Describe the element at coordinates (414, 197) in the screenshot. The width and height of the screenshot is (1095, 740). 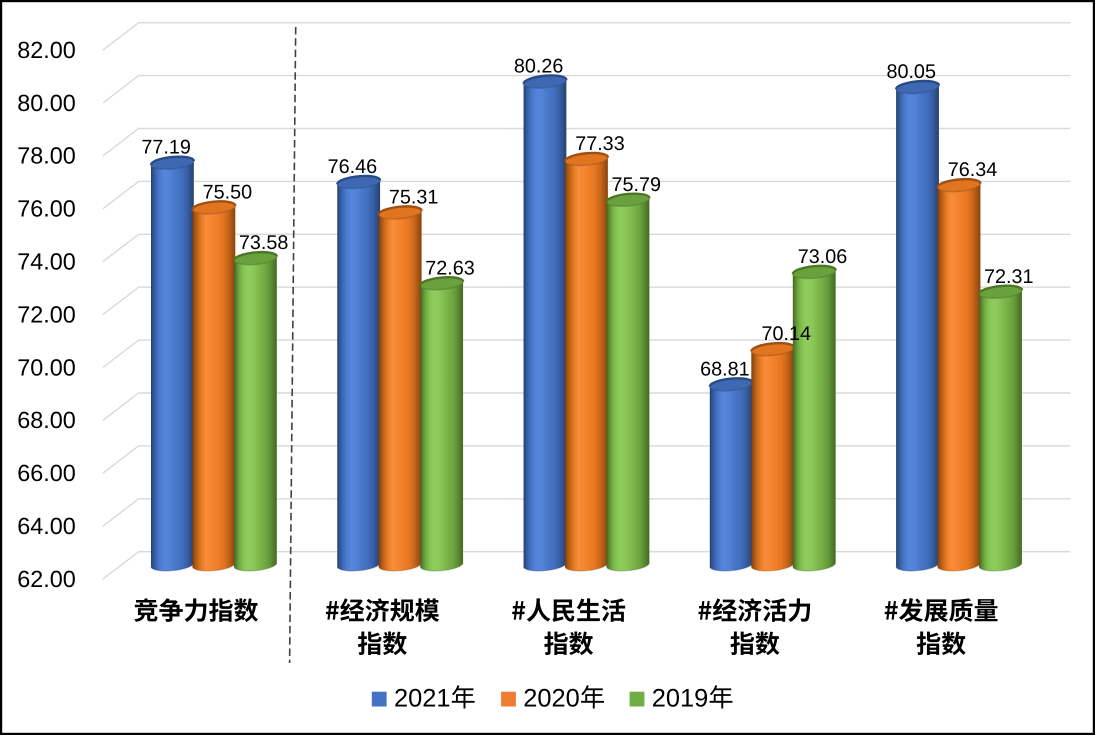
I see `svg-text: 75.31` at that location.